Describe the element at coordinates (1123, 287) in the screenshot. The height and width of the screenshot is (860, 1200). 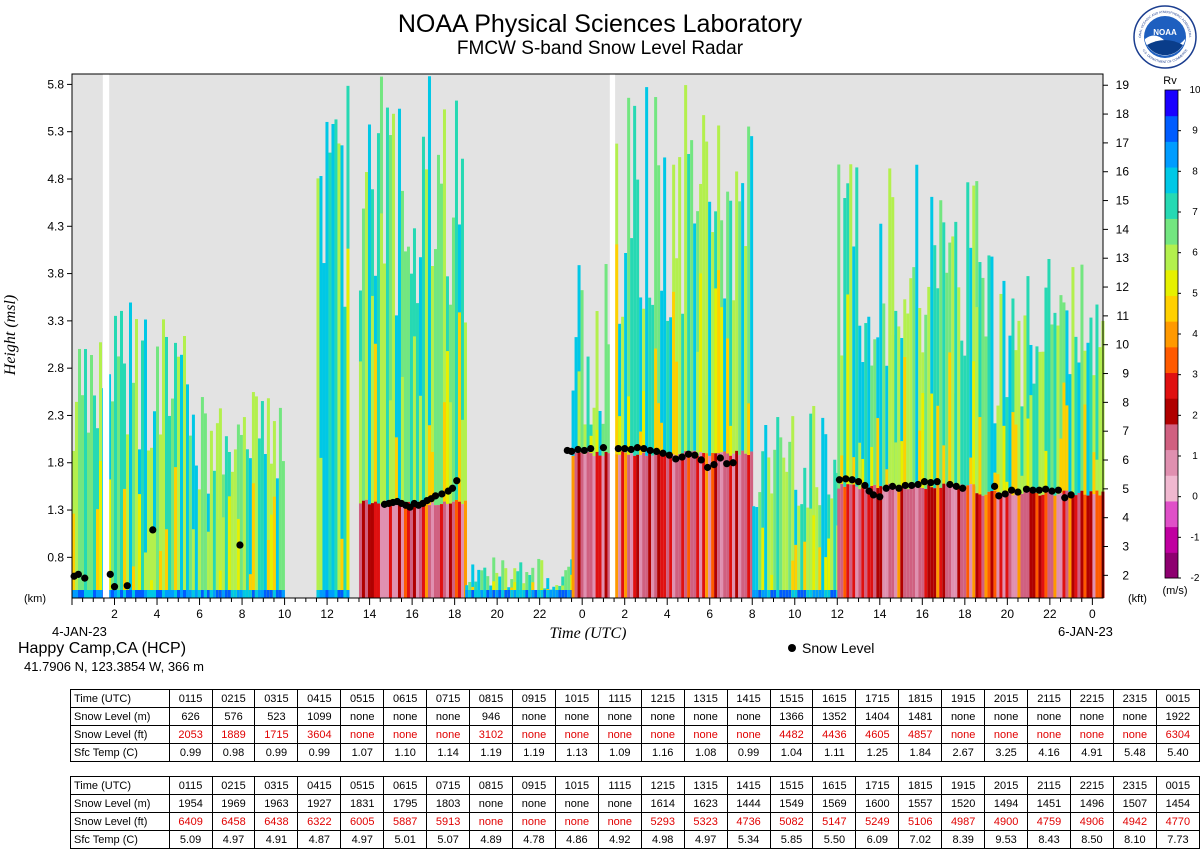
I see `y-tick-label-kft: 12` at that location.